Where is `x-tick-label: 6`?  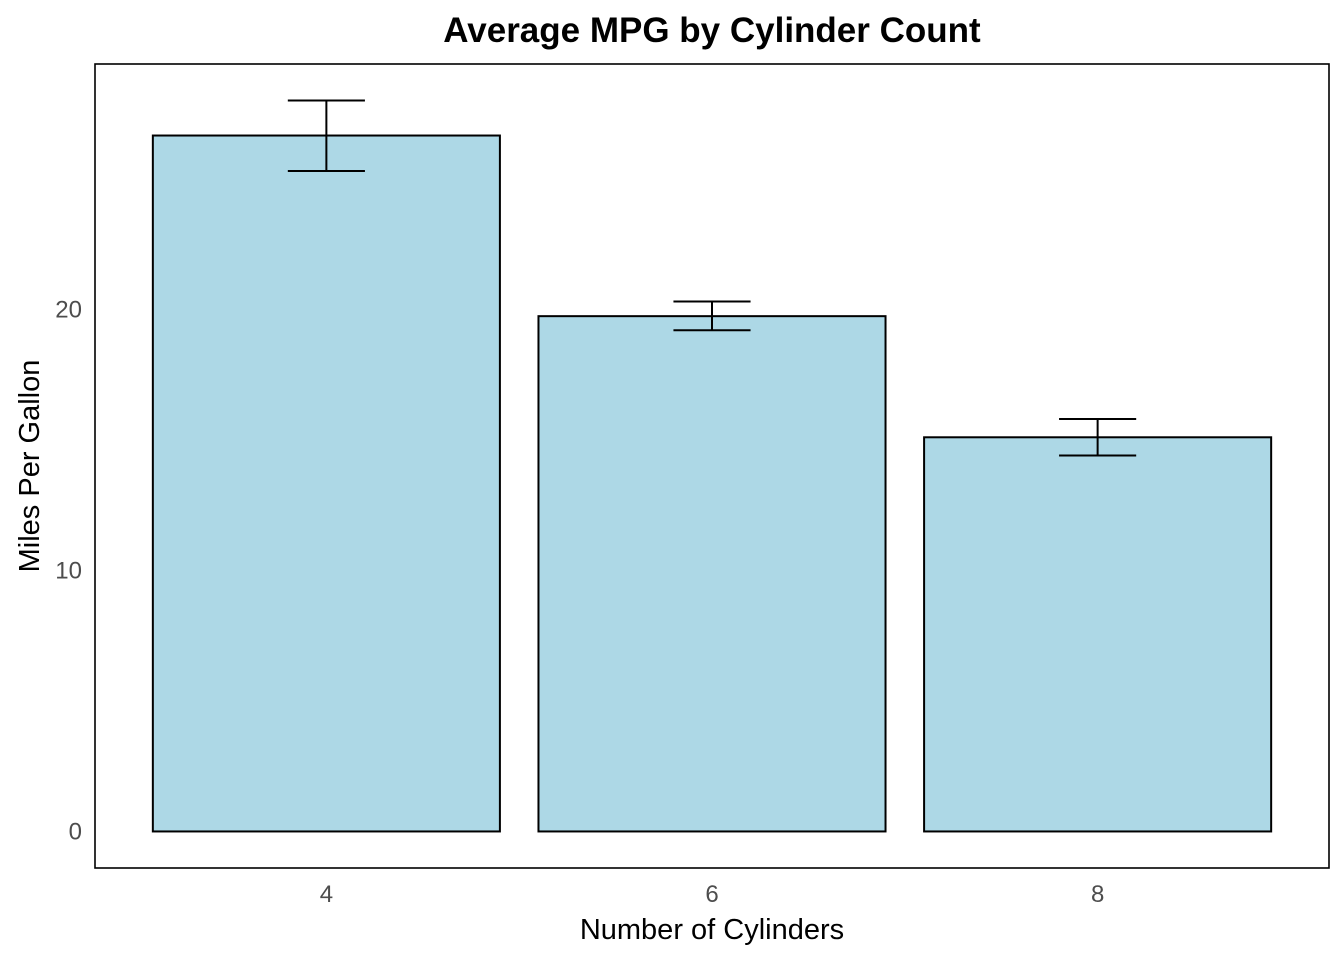
x-tick-label: 6 is located at coordinates (711, 894).